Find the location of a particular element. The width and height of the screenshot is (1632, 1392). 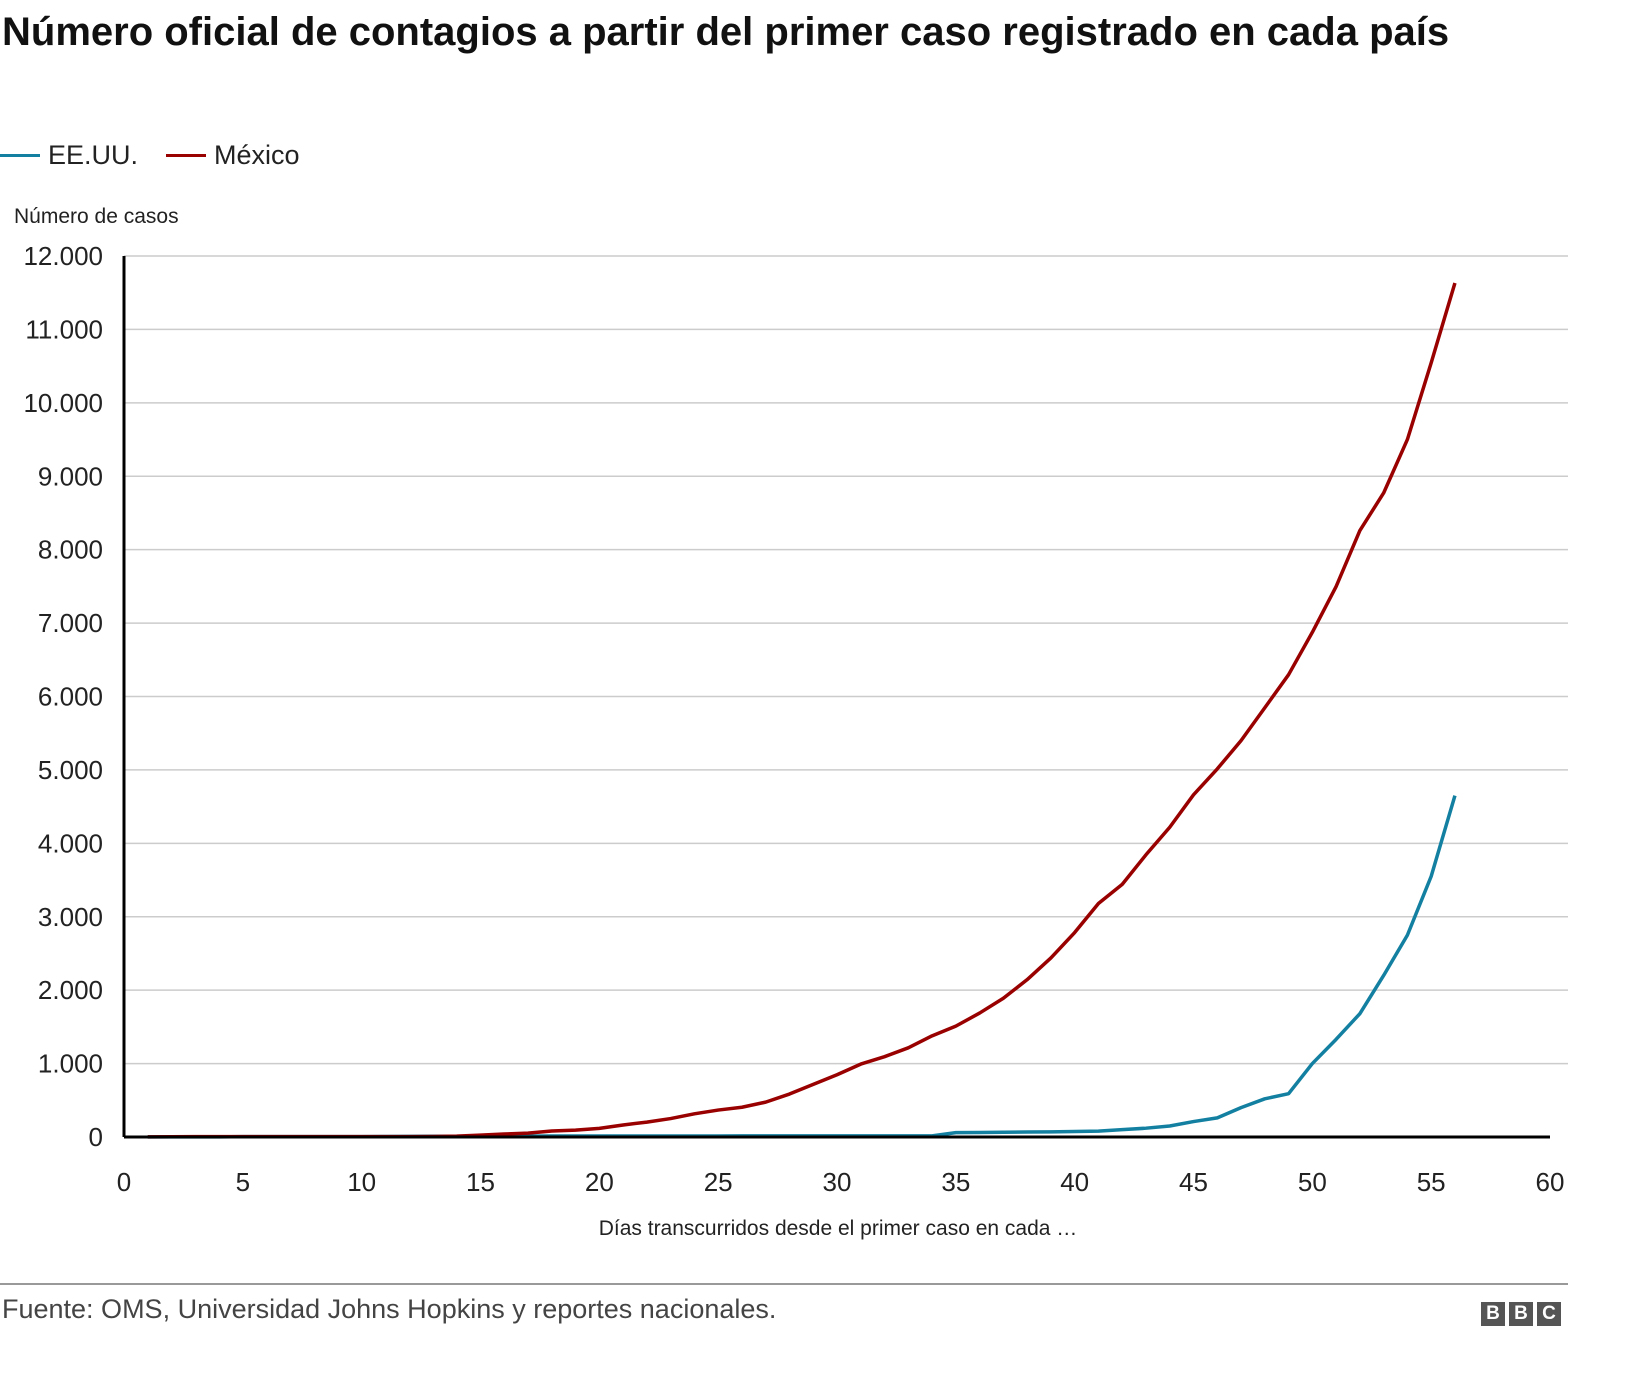

legend-item-eeuu: EE.UU. is located at coordinates (69, 155).